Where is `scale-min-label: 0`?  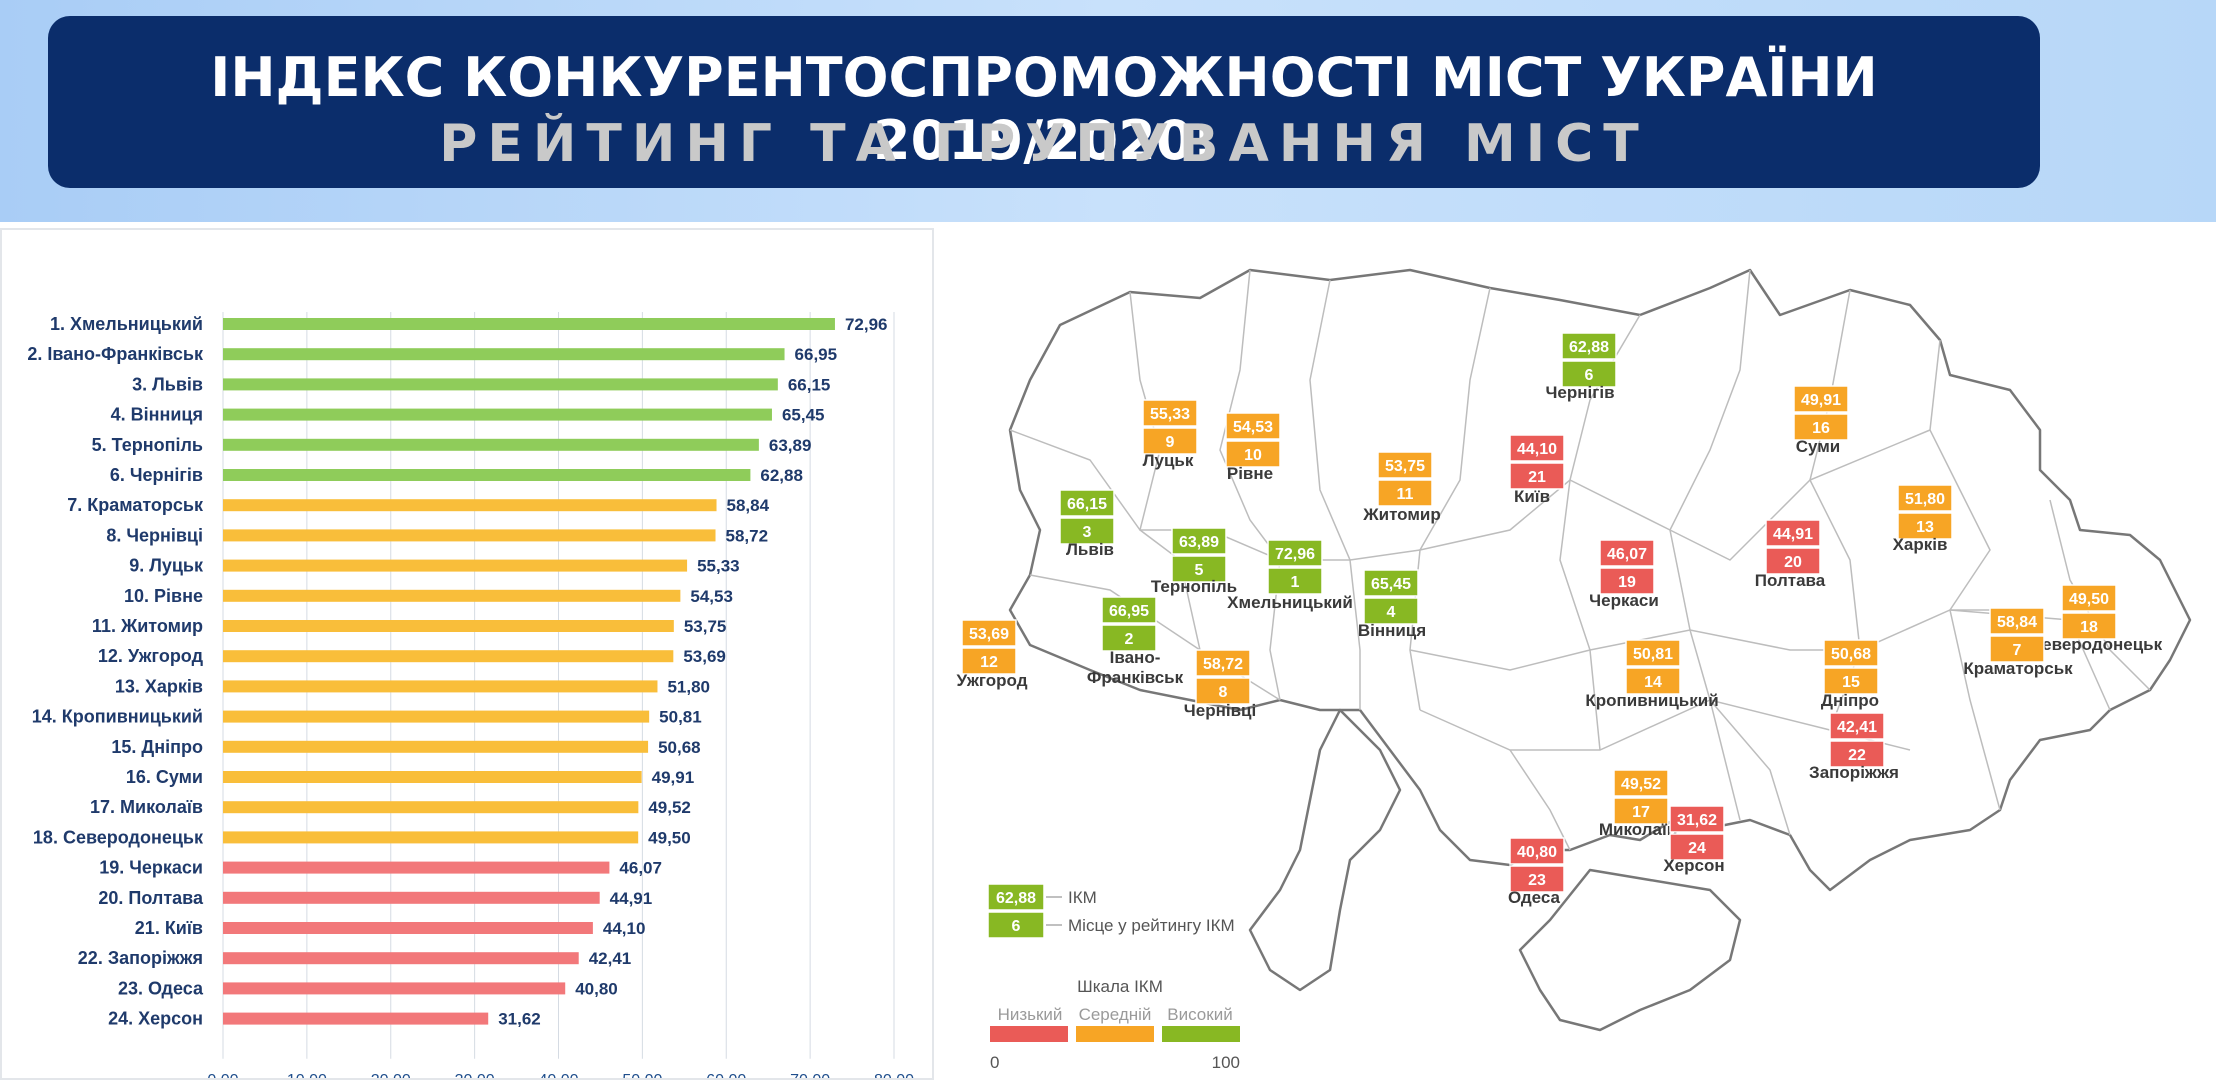 scale-min-label: 0 is located at coordinates (994, 1062).